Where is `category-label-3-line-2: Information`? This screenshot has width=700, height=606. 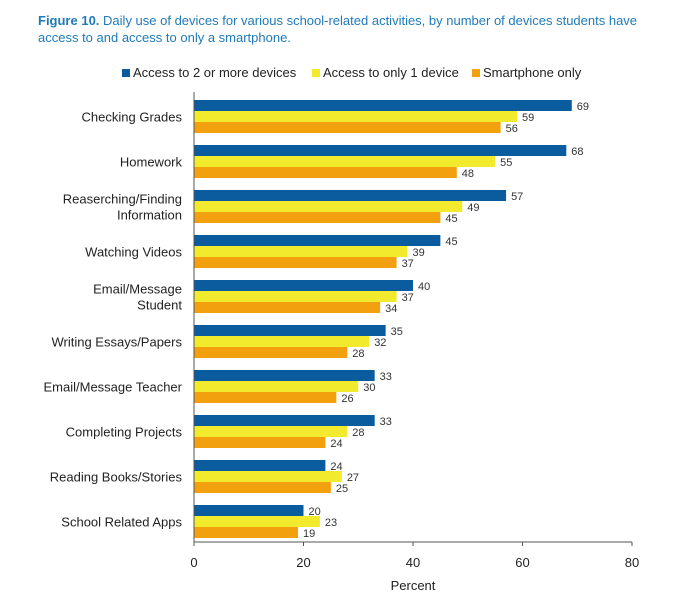 category-label-3-line-2: Information is located at coordinates (149, 215).